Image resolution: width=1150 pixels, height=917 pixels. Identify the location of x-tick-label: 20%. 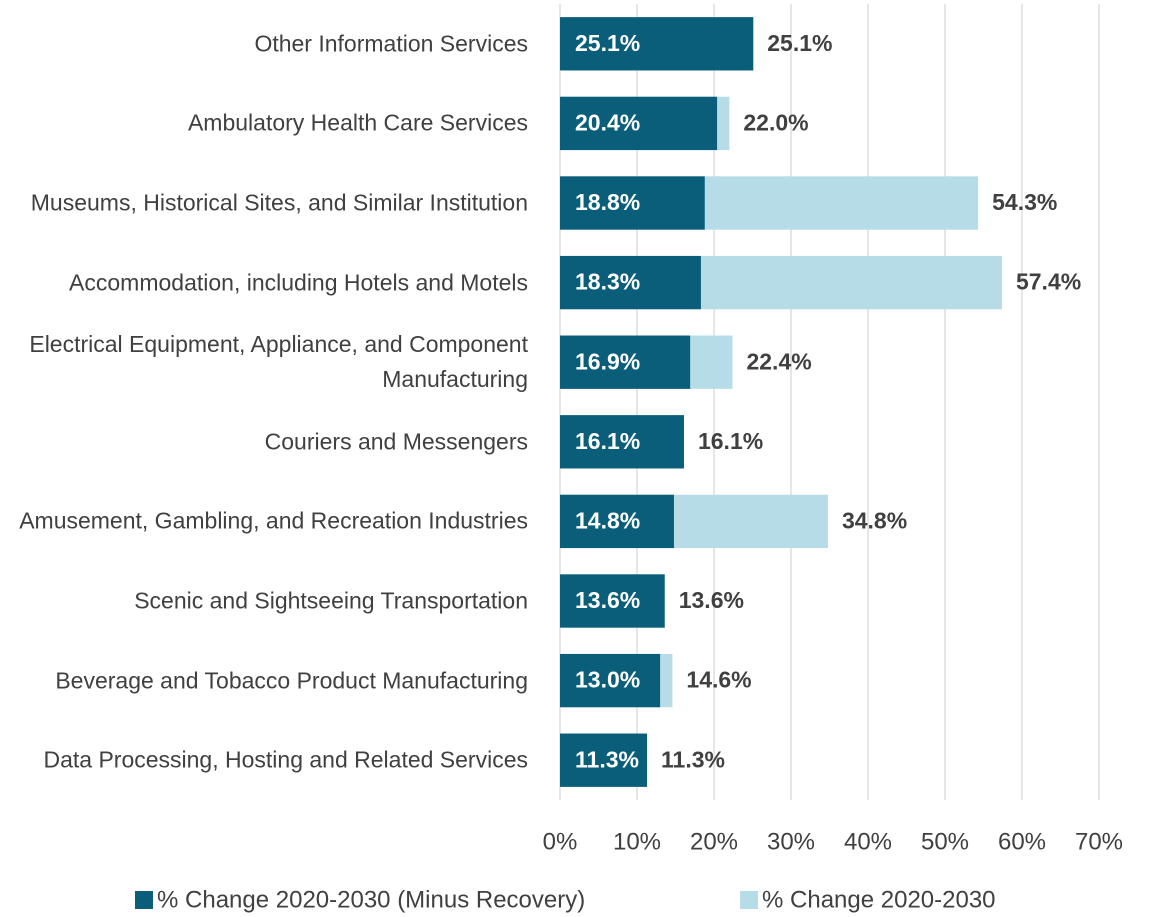
(714, 841).